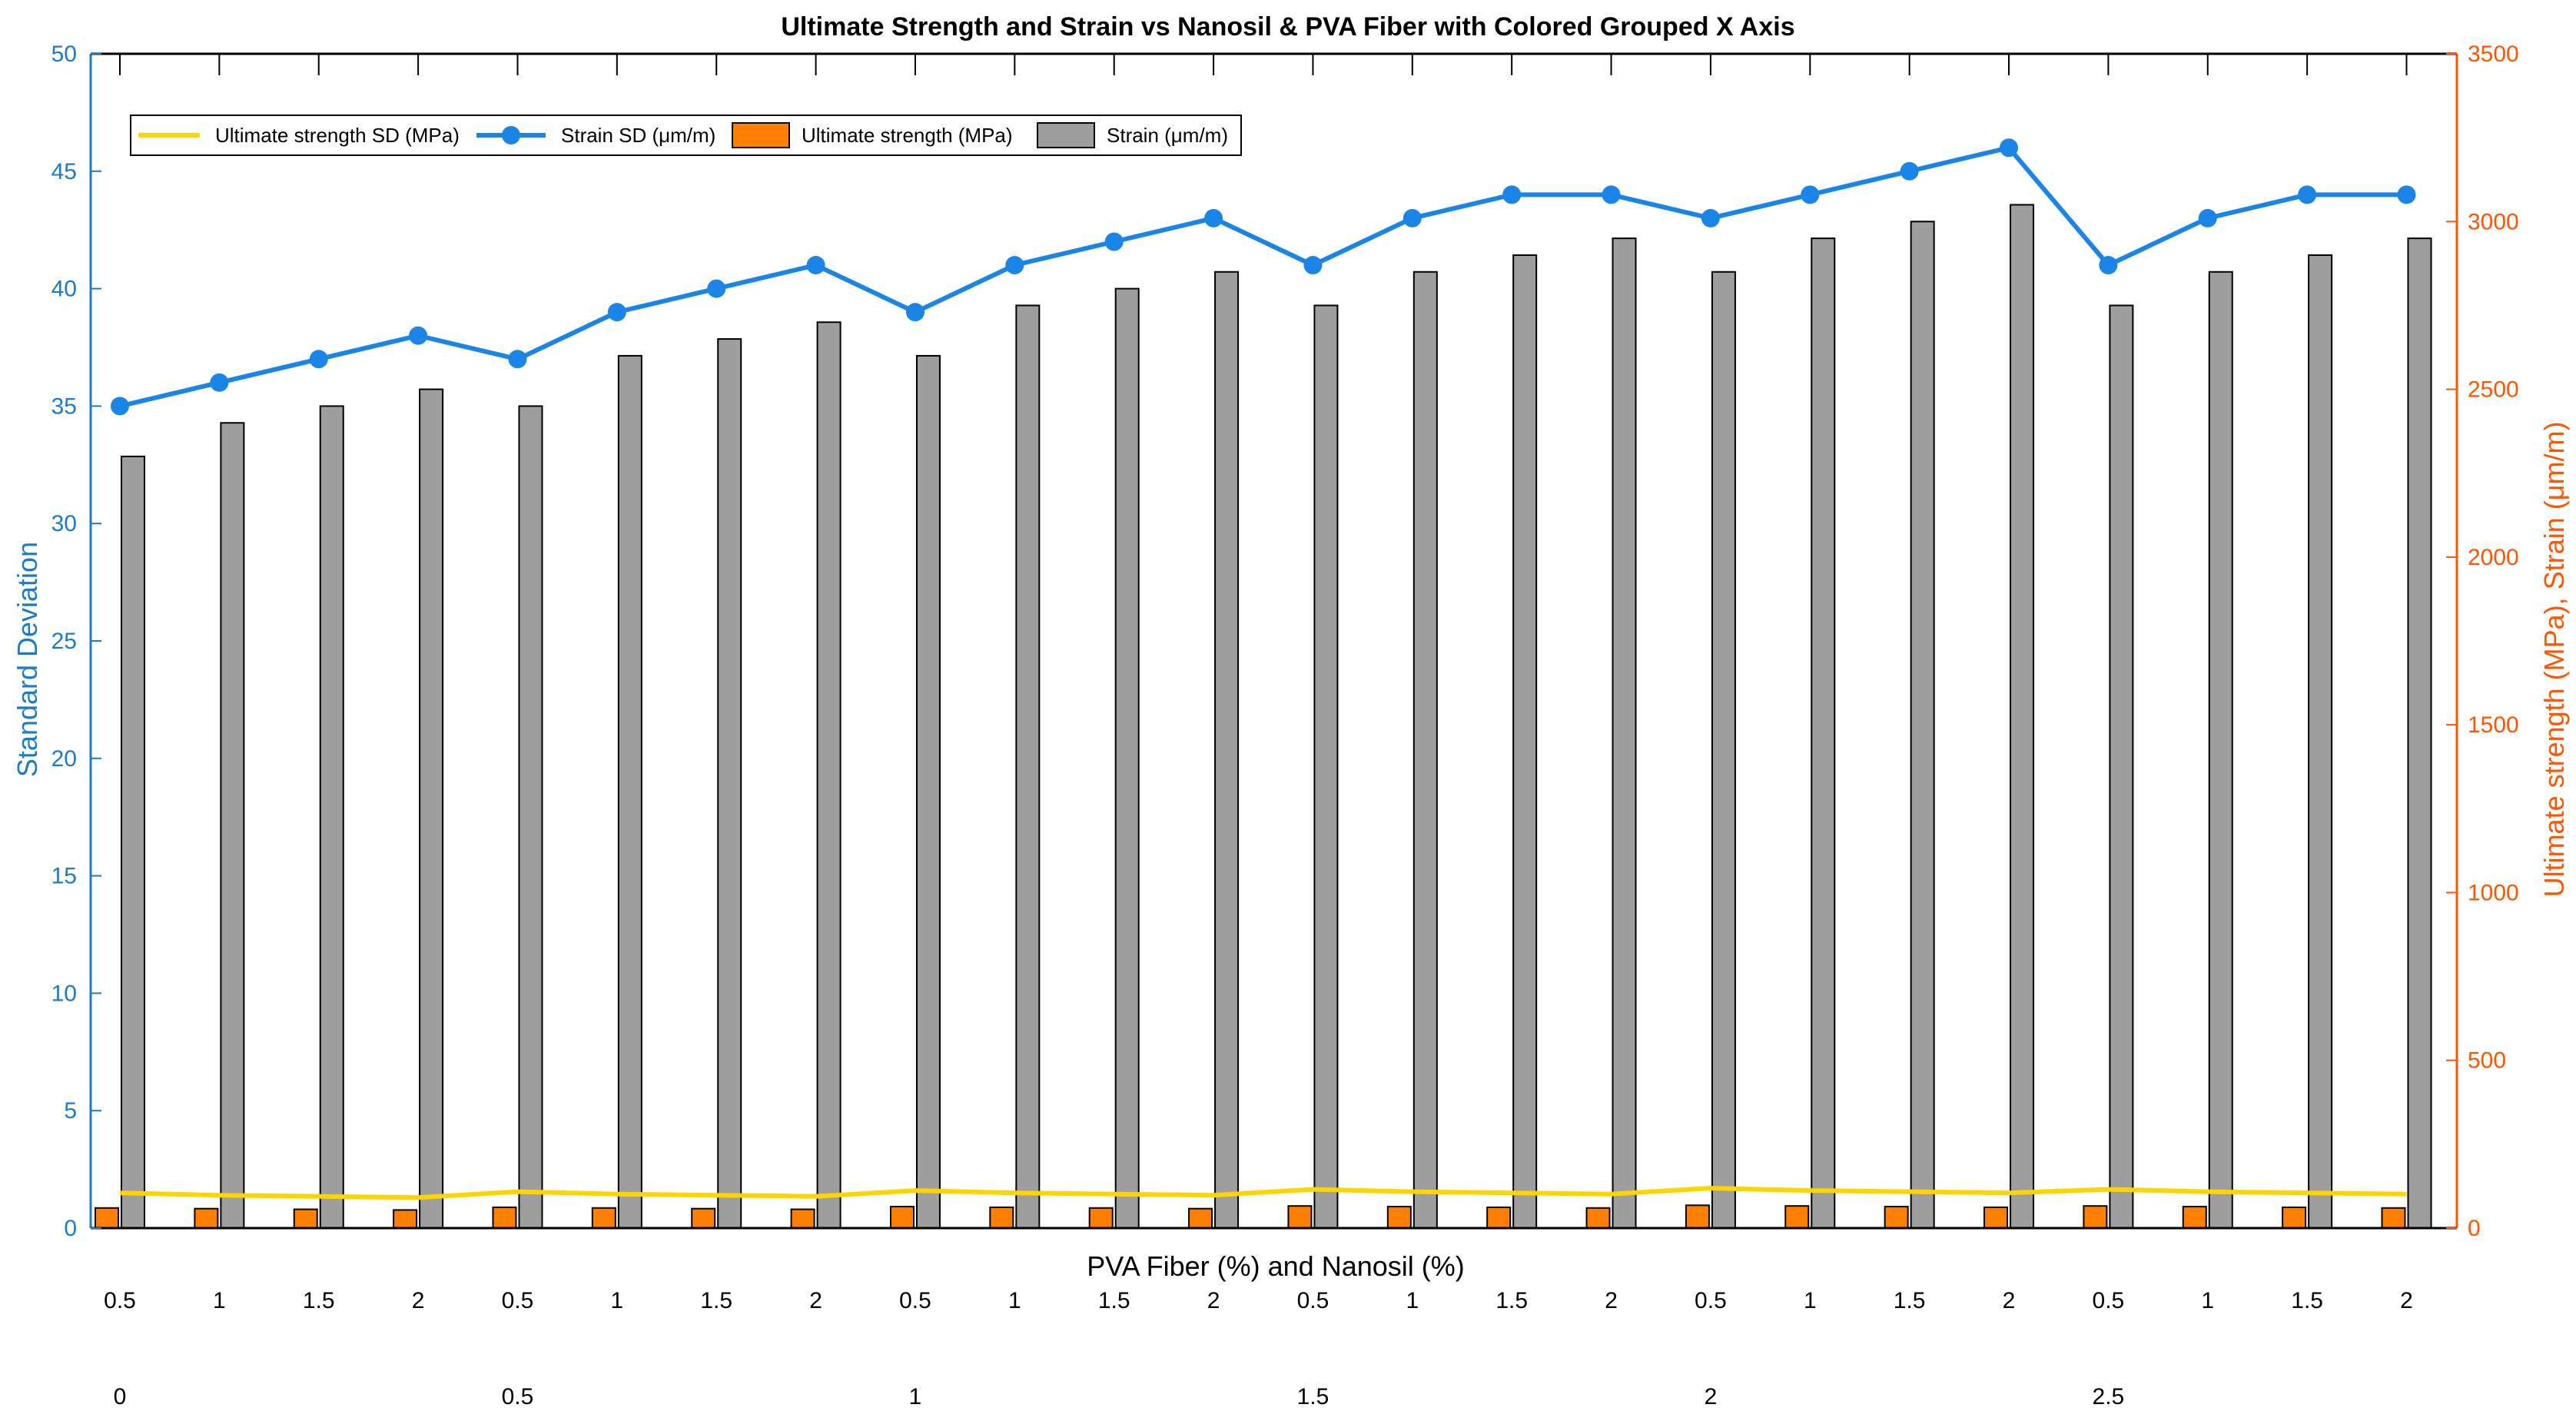 This screenshot has width=2576, height=1421. What do you see at coordinates (2487, 1061) in the screenshot?
I see `y-right-tick-label: 500` at bounding box center [2487, 1061].